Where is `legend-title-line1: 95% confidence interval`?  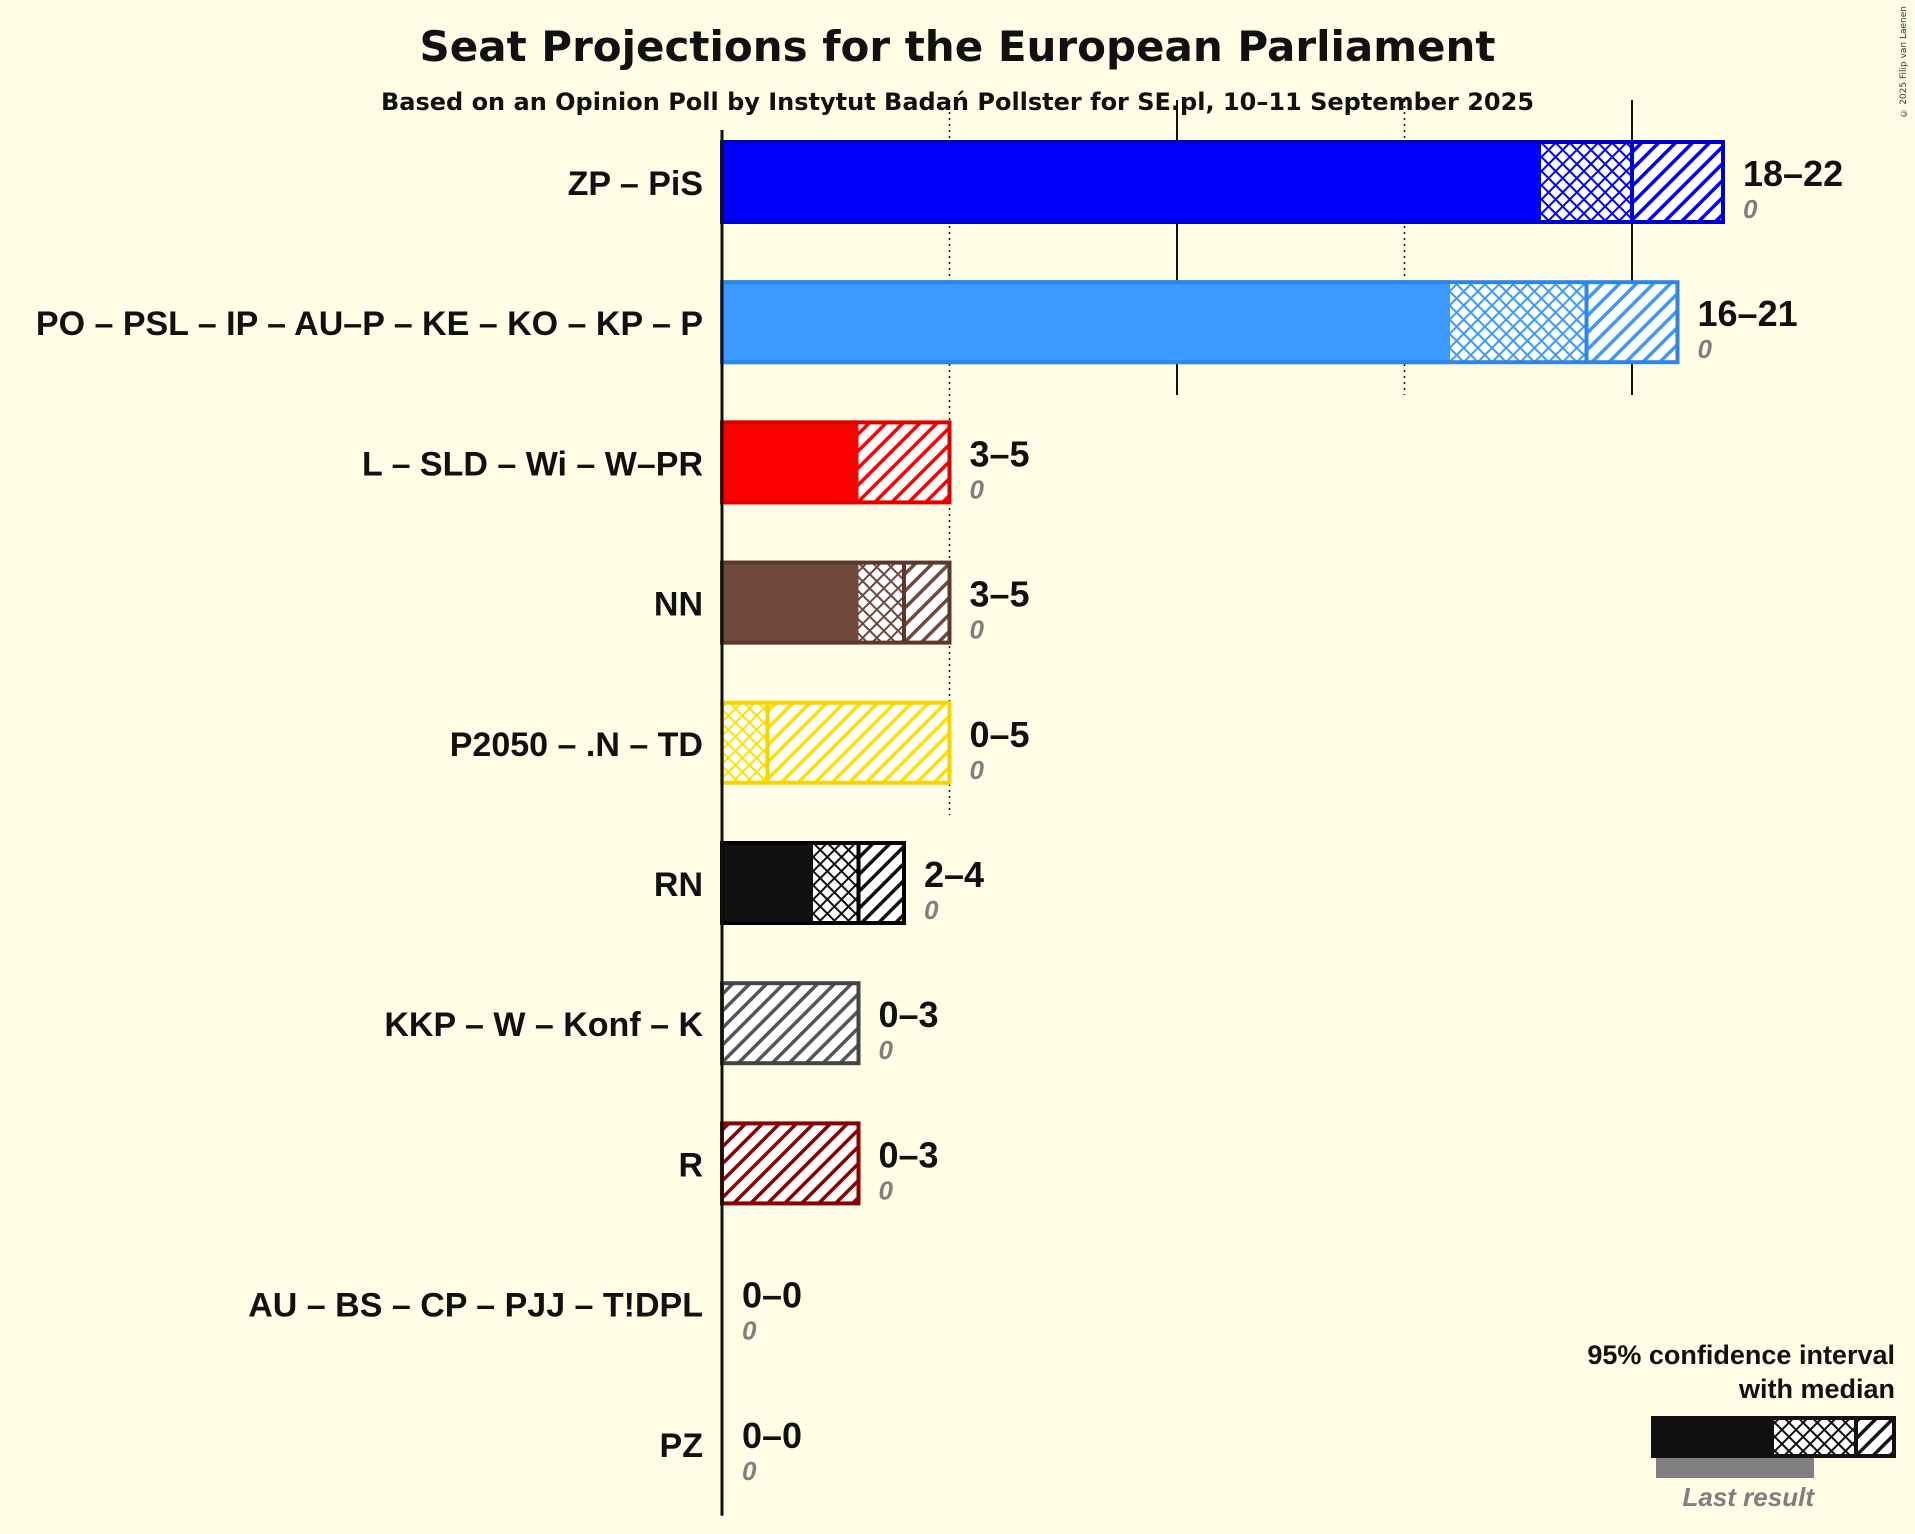 legend-title-line1: 95% confidence interval is located at coordinates (1741, 1355).